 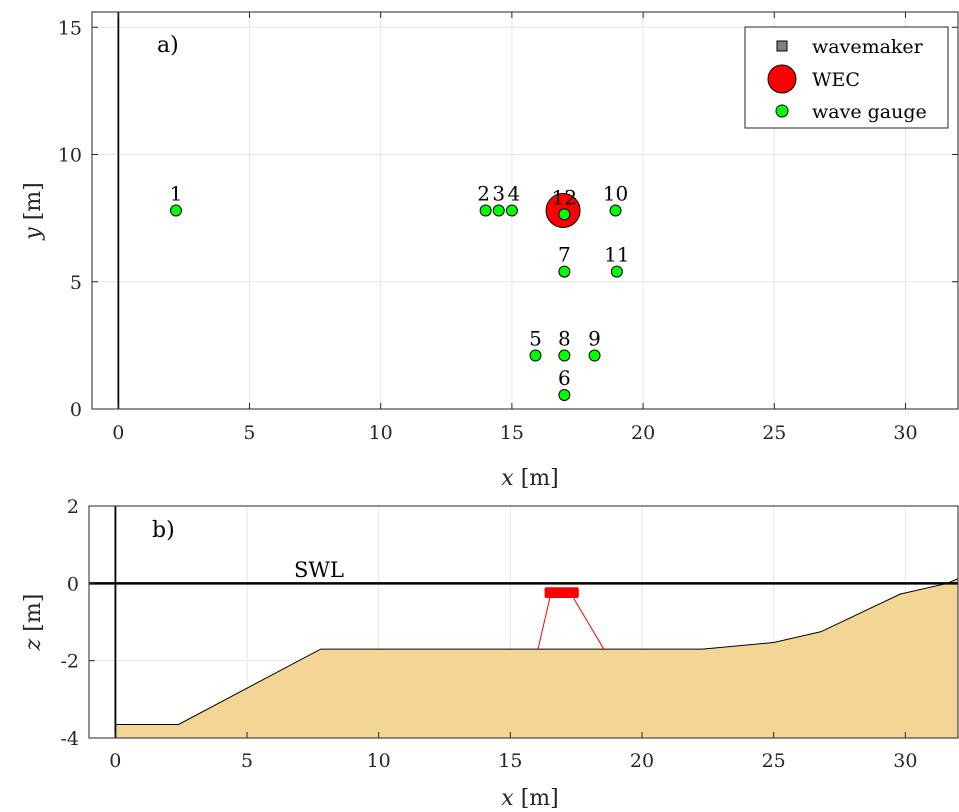 I want to click on legend: wavemaker WEC wave gauge, so click(x=846, y=77).